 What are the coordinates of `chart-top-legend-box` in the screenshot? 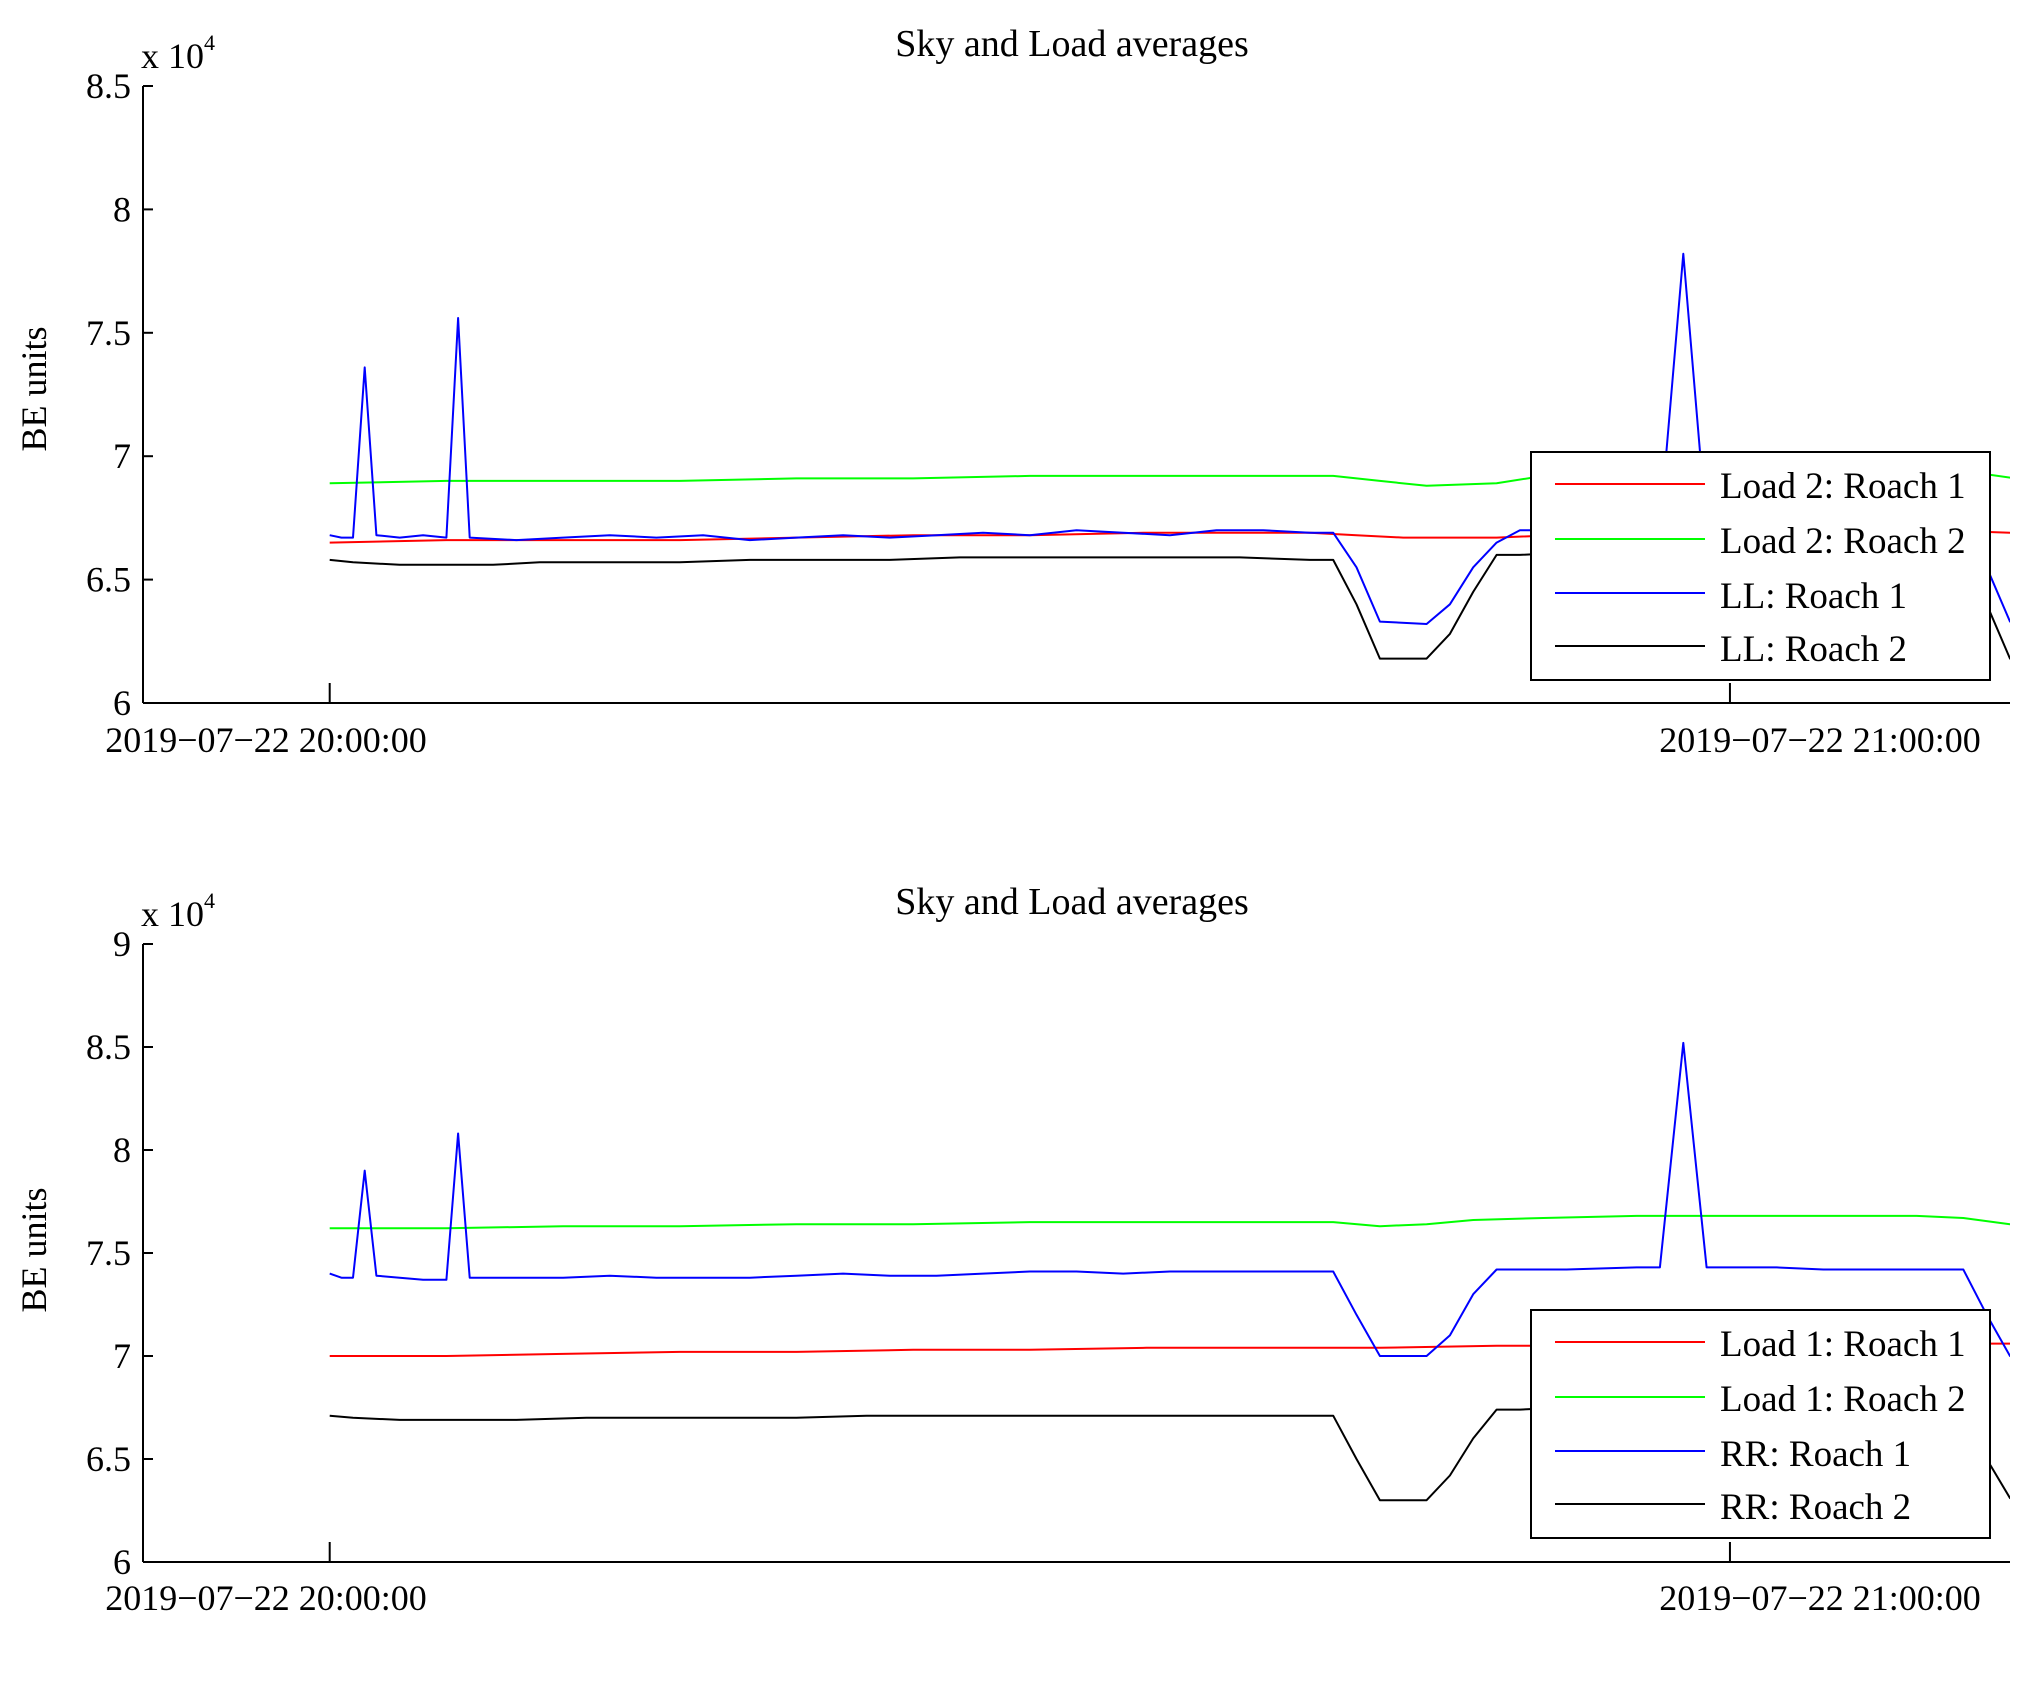 It's located at (1760, 566).